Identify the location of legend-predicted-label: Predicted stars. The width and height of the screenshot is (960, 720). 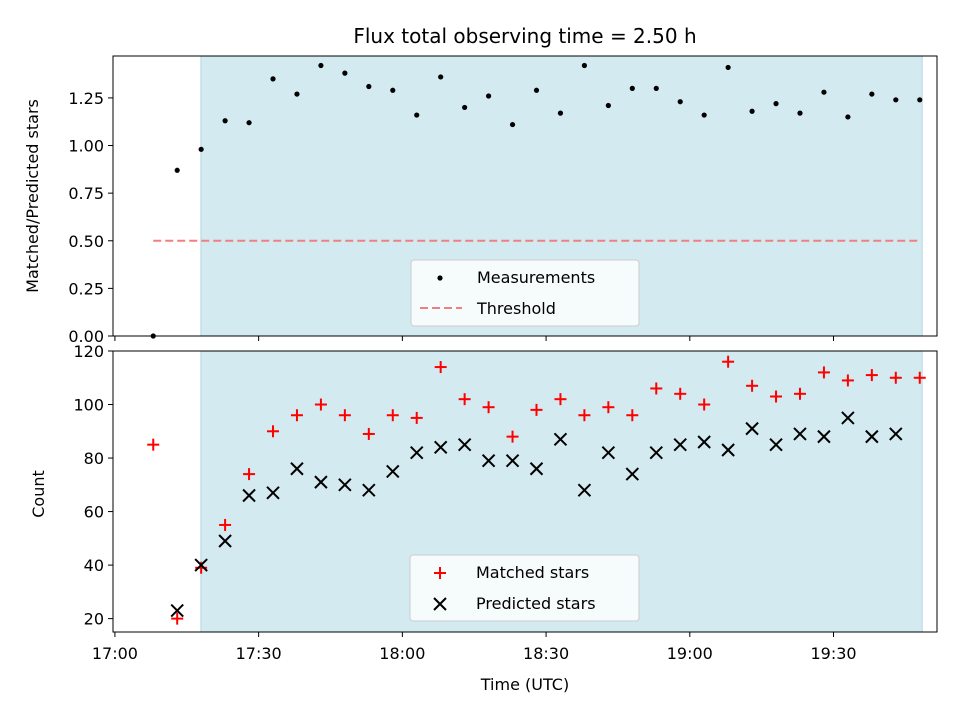
(536, 603).